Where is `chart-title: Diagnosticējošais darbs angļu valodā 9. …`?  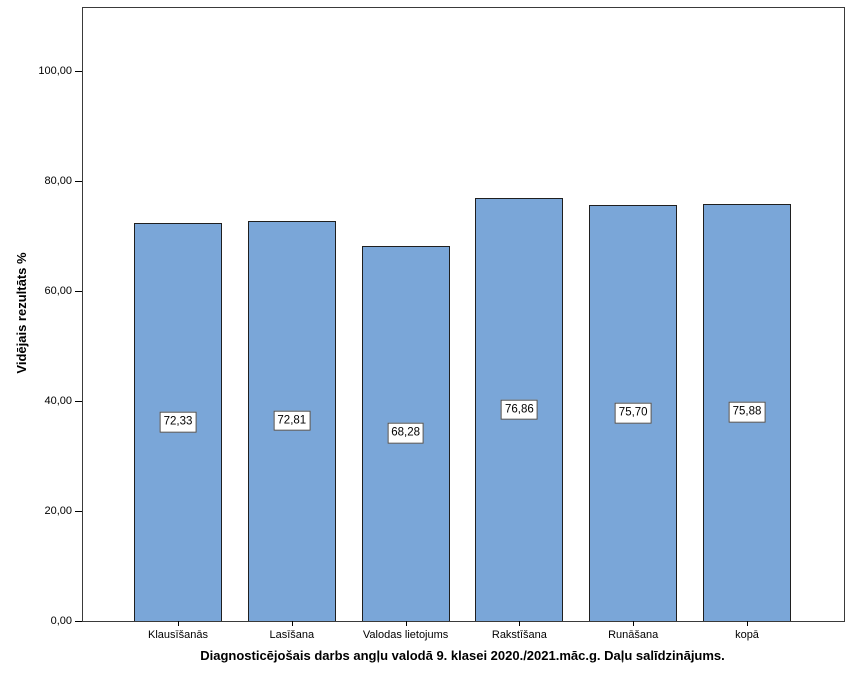
chart-title: Diagnosticējošais darbs angļu valodā 9. … is located at coordinates (462, 655).